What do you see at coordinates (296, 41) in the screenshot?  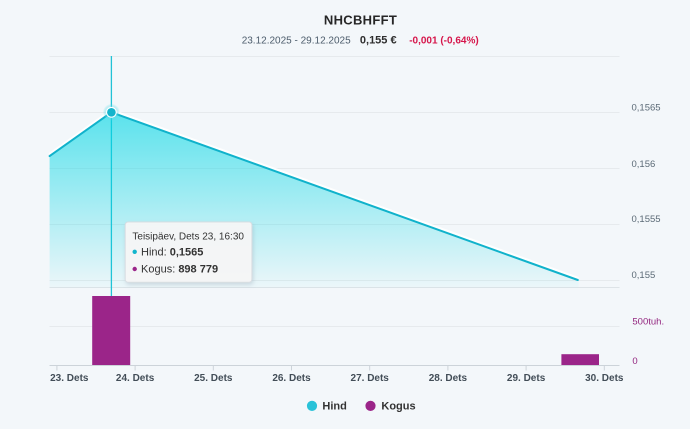 I see `svg-text: 23.12.2025 - 29.12.2025` at bounding box center [296, 41].